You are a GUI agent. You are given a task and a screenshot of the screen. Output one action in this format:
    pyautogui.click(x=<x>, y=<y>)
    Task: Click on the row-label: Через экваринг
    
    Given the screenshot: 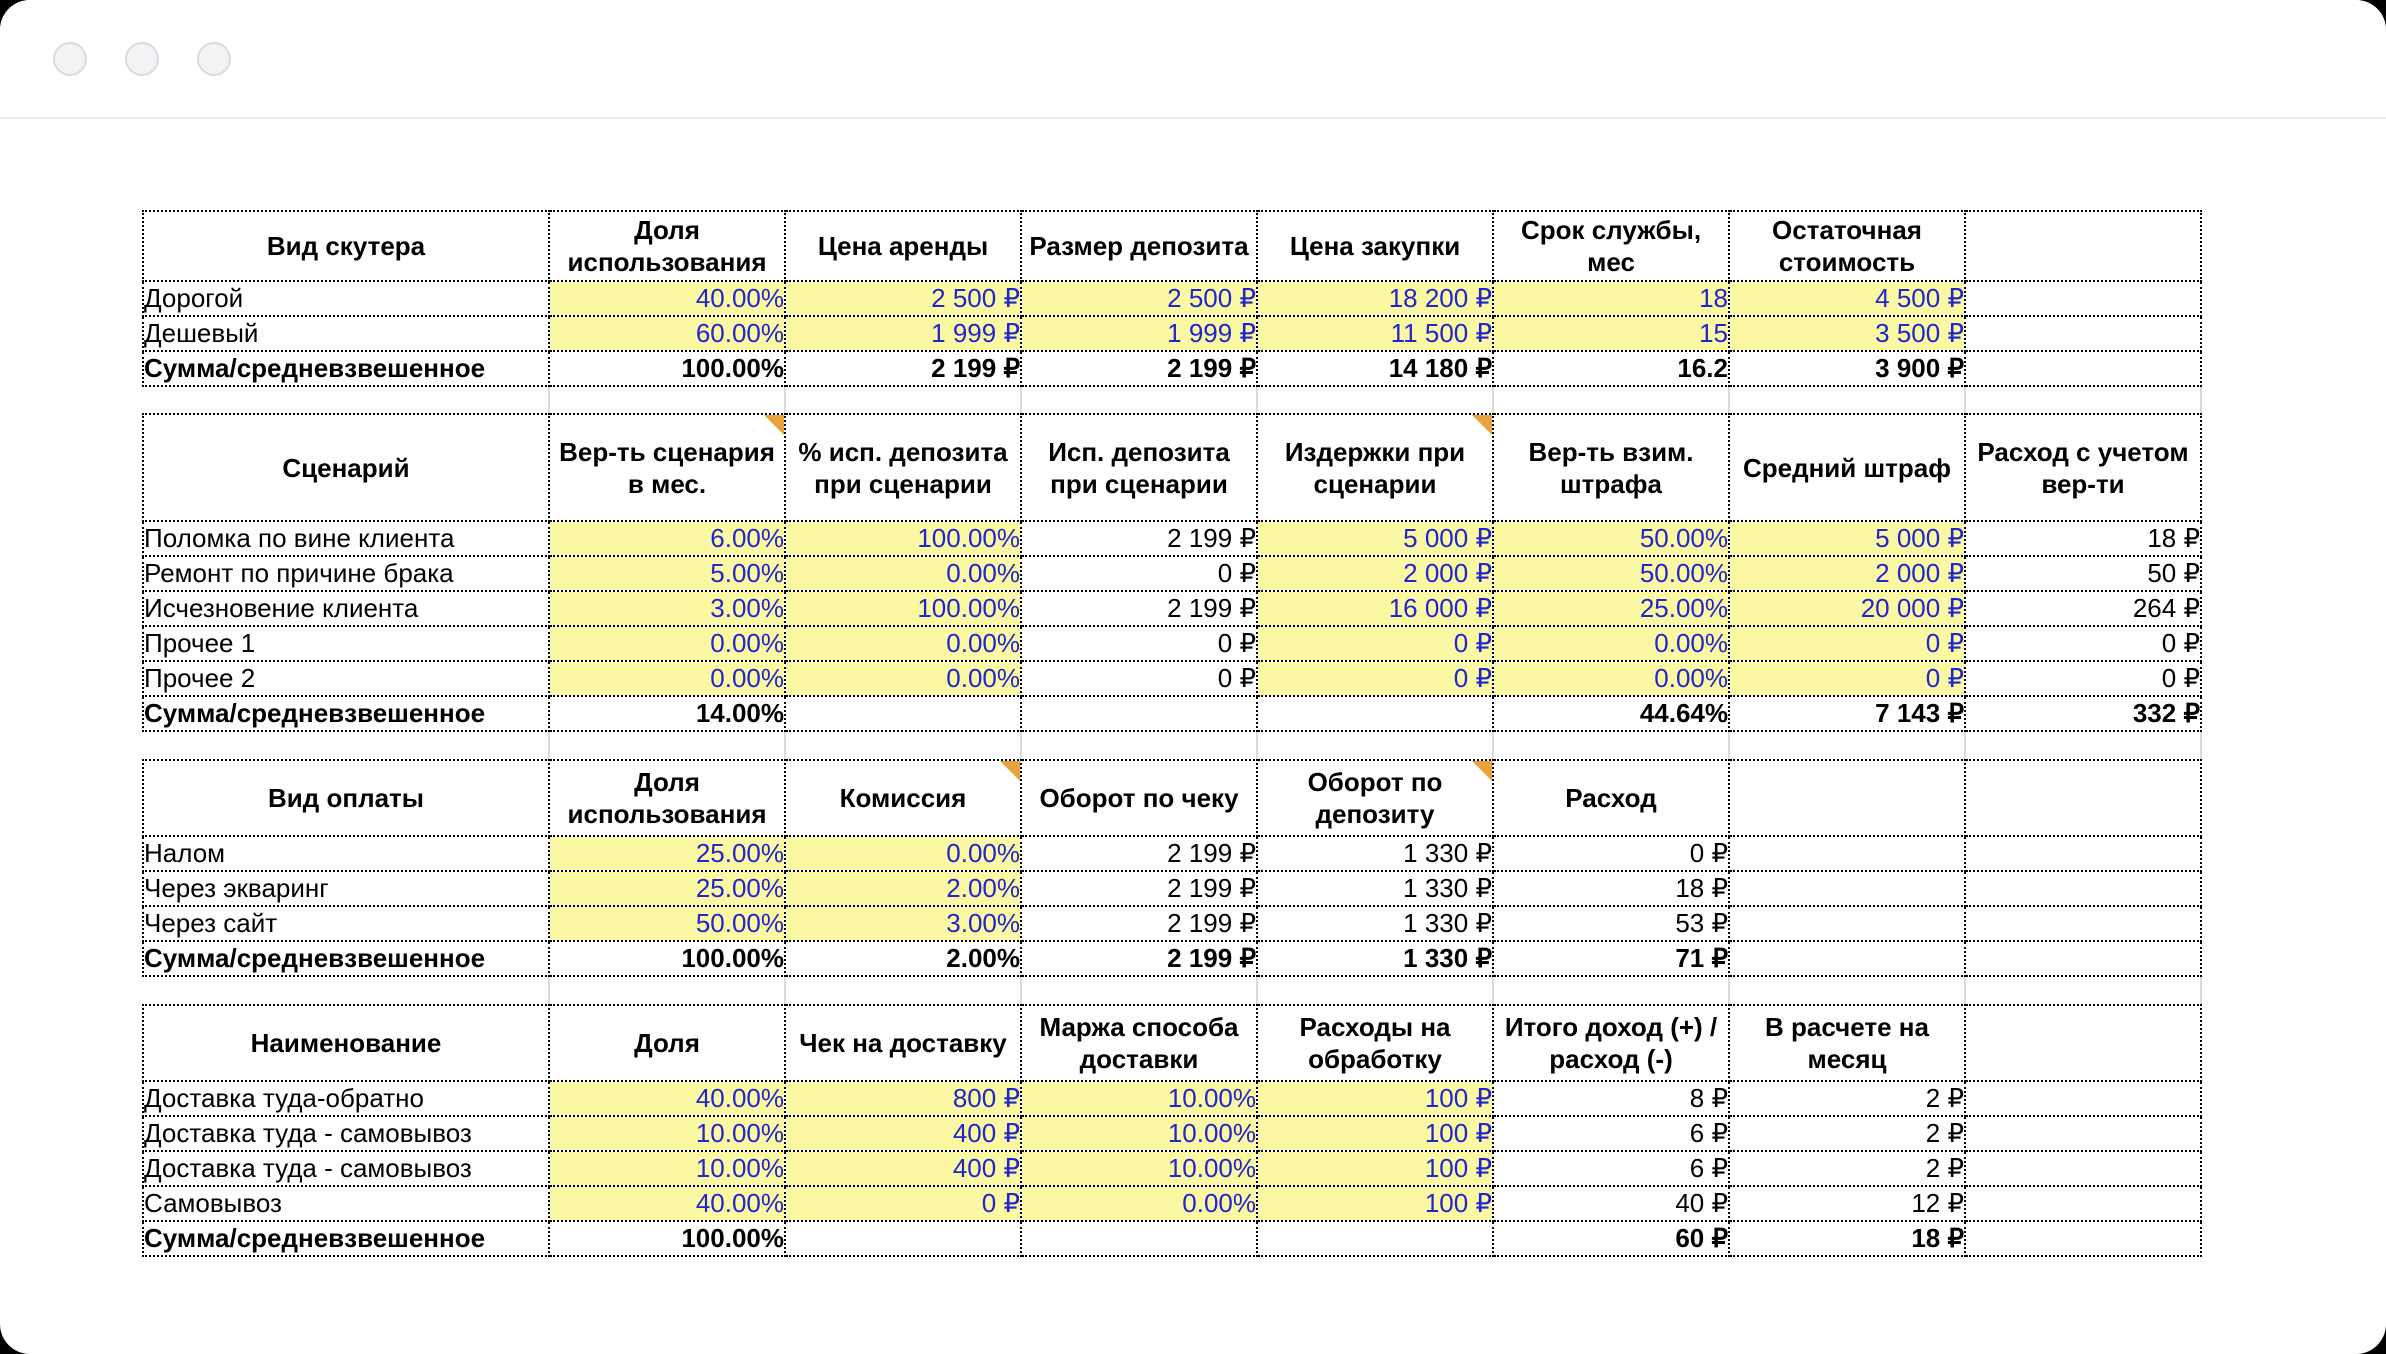 What is the action you would take?
    pyautogui.click(x=346, y=888)
    